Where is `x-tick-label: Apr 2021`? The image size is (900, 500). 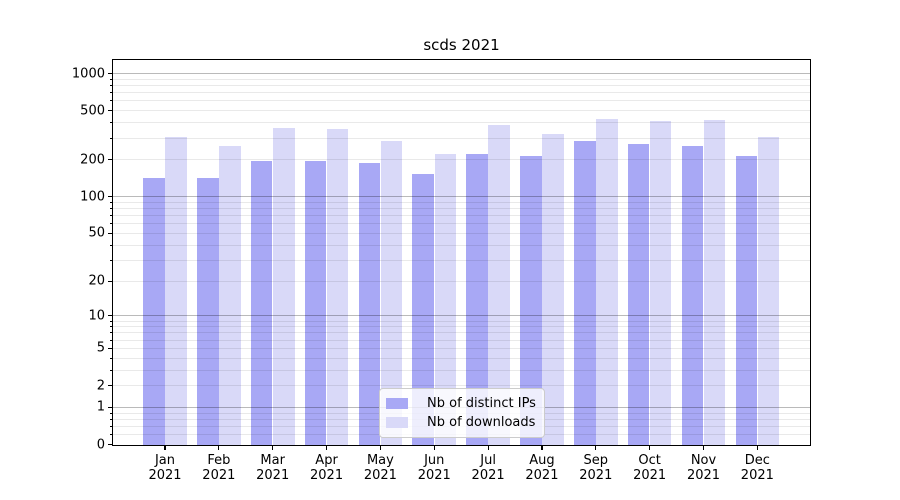 x-tick-label: Apr 2021 is located at coordinates (327, 468).